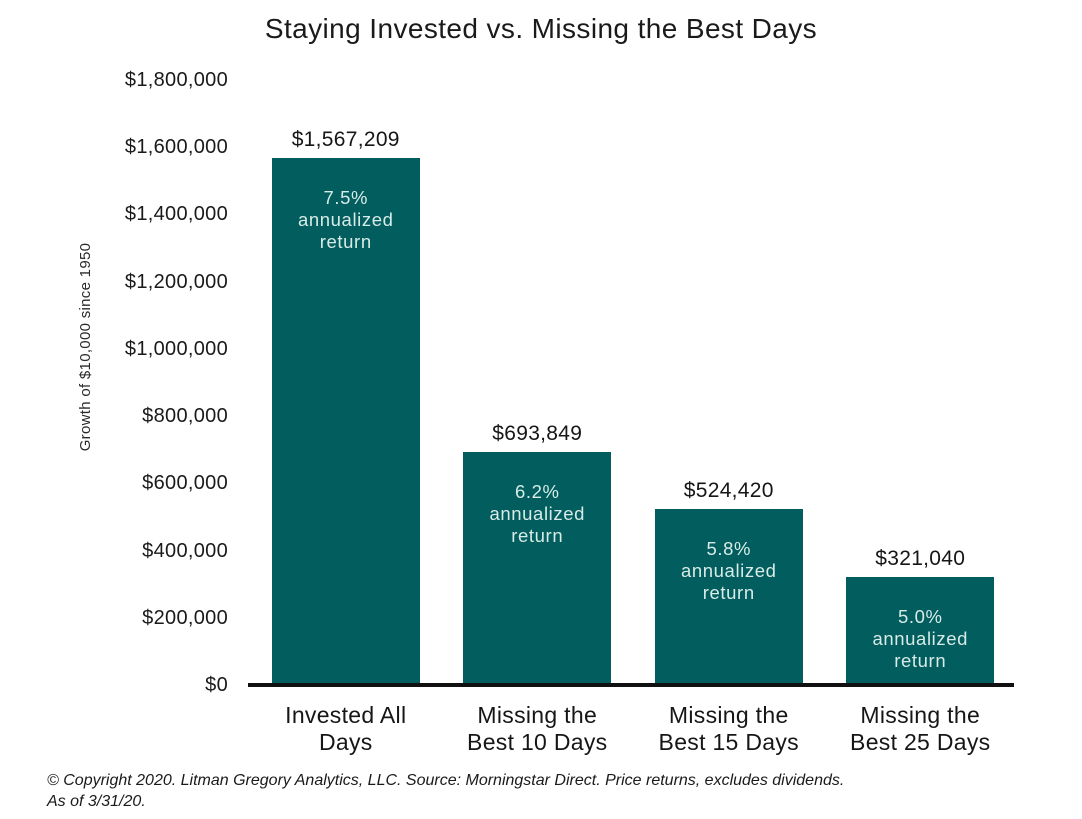 The image size is (1082, 819). Describe the element at coordinates (176, 214) in the screenshot. I see `y-tick-label: $1,400,000` at that location.